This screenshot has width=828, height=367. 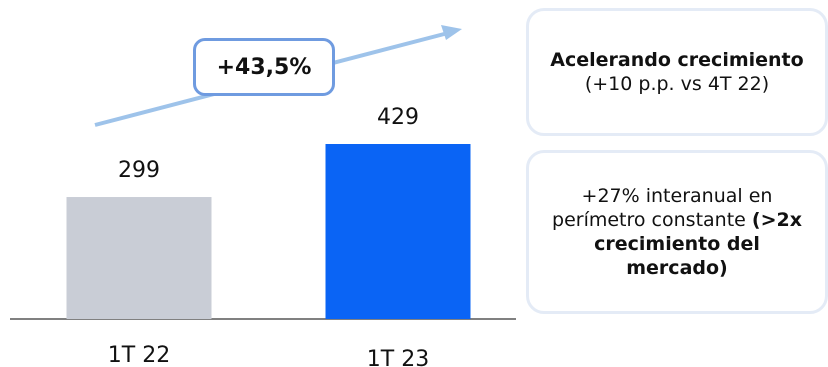 What do you see at coordinates (677, 60) in the screenshot?
I see `callout-acceleration-bold: Acelerando crecimiento` at bounding box center [677, 60].